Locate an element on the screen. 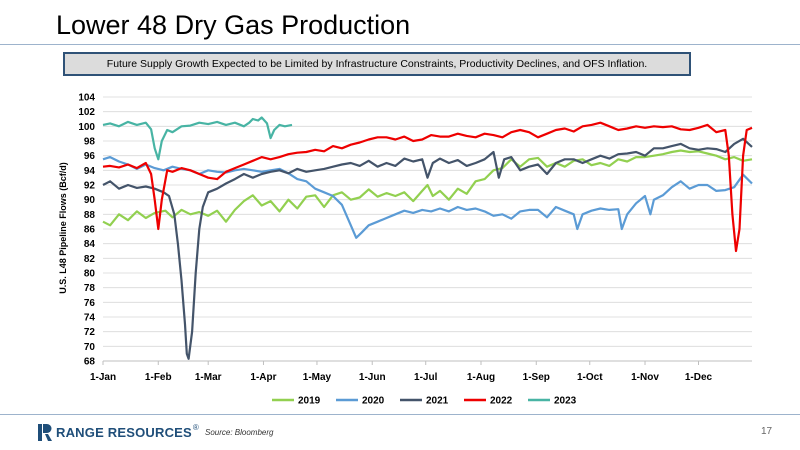 The height and width of the screenshot is (450, 800). y-tick-label: 68 is located at coordinates (90, 362).